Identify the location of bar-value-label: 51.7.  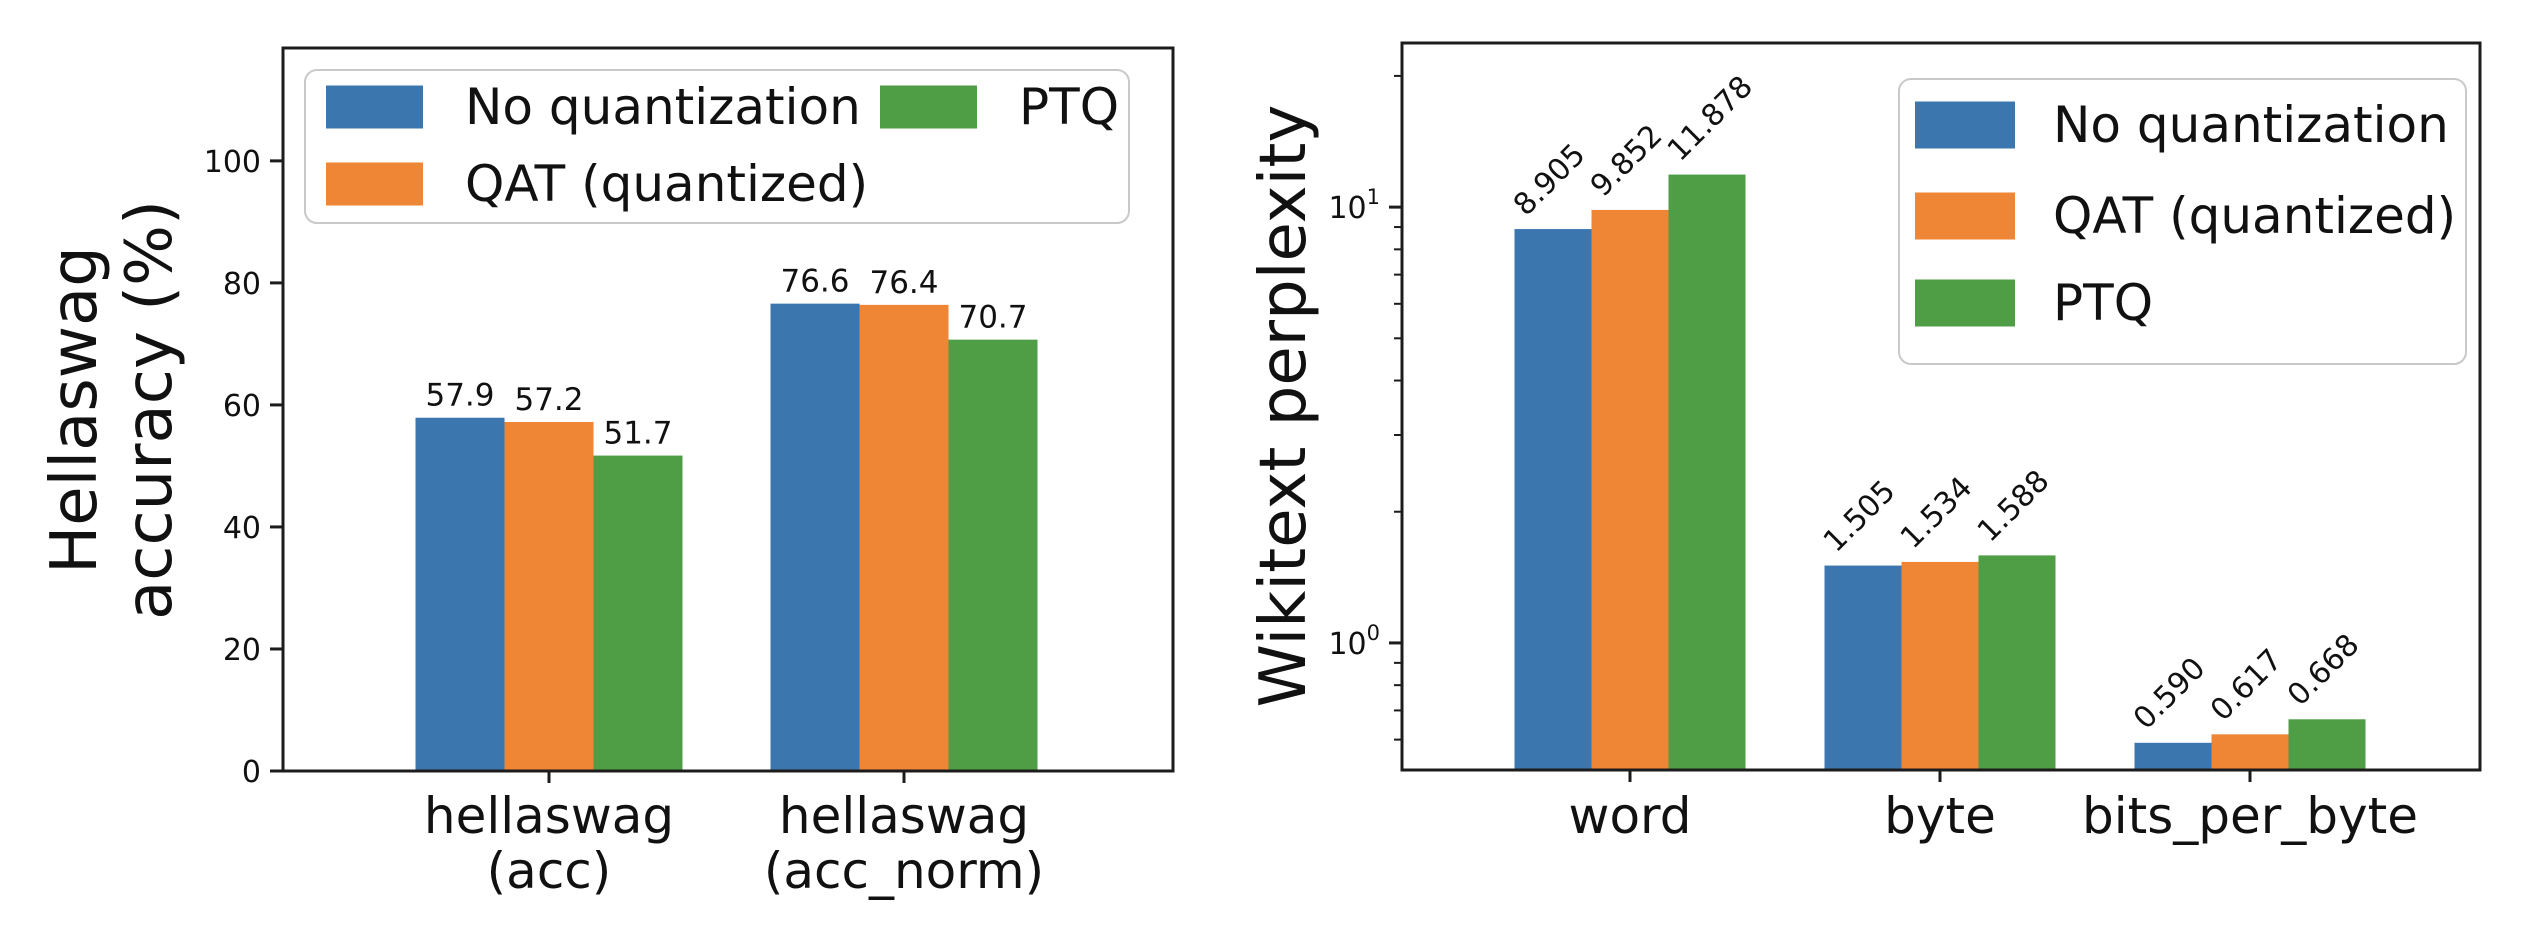
(637, 434).